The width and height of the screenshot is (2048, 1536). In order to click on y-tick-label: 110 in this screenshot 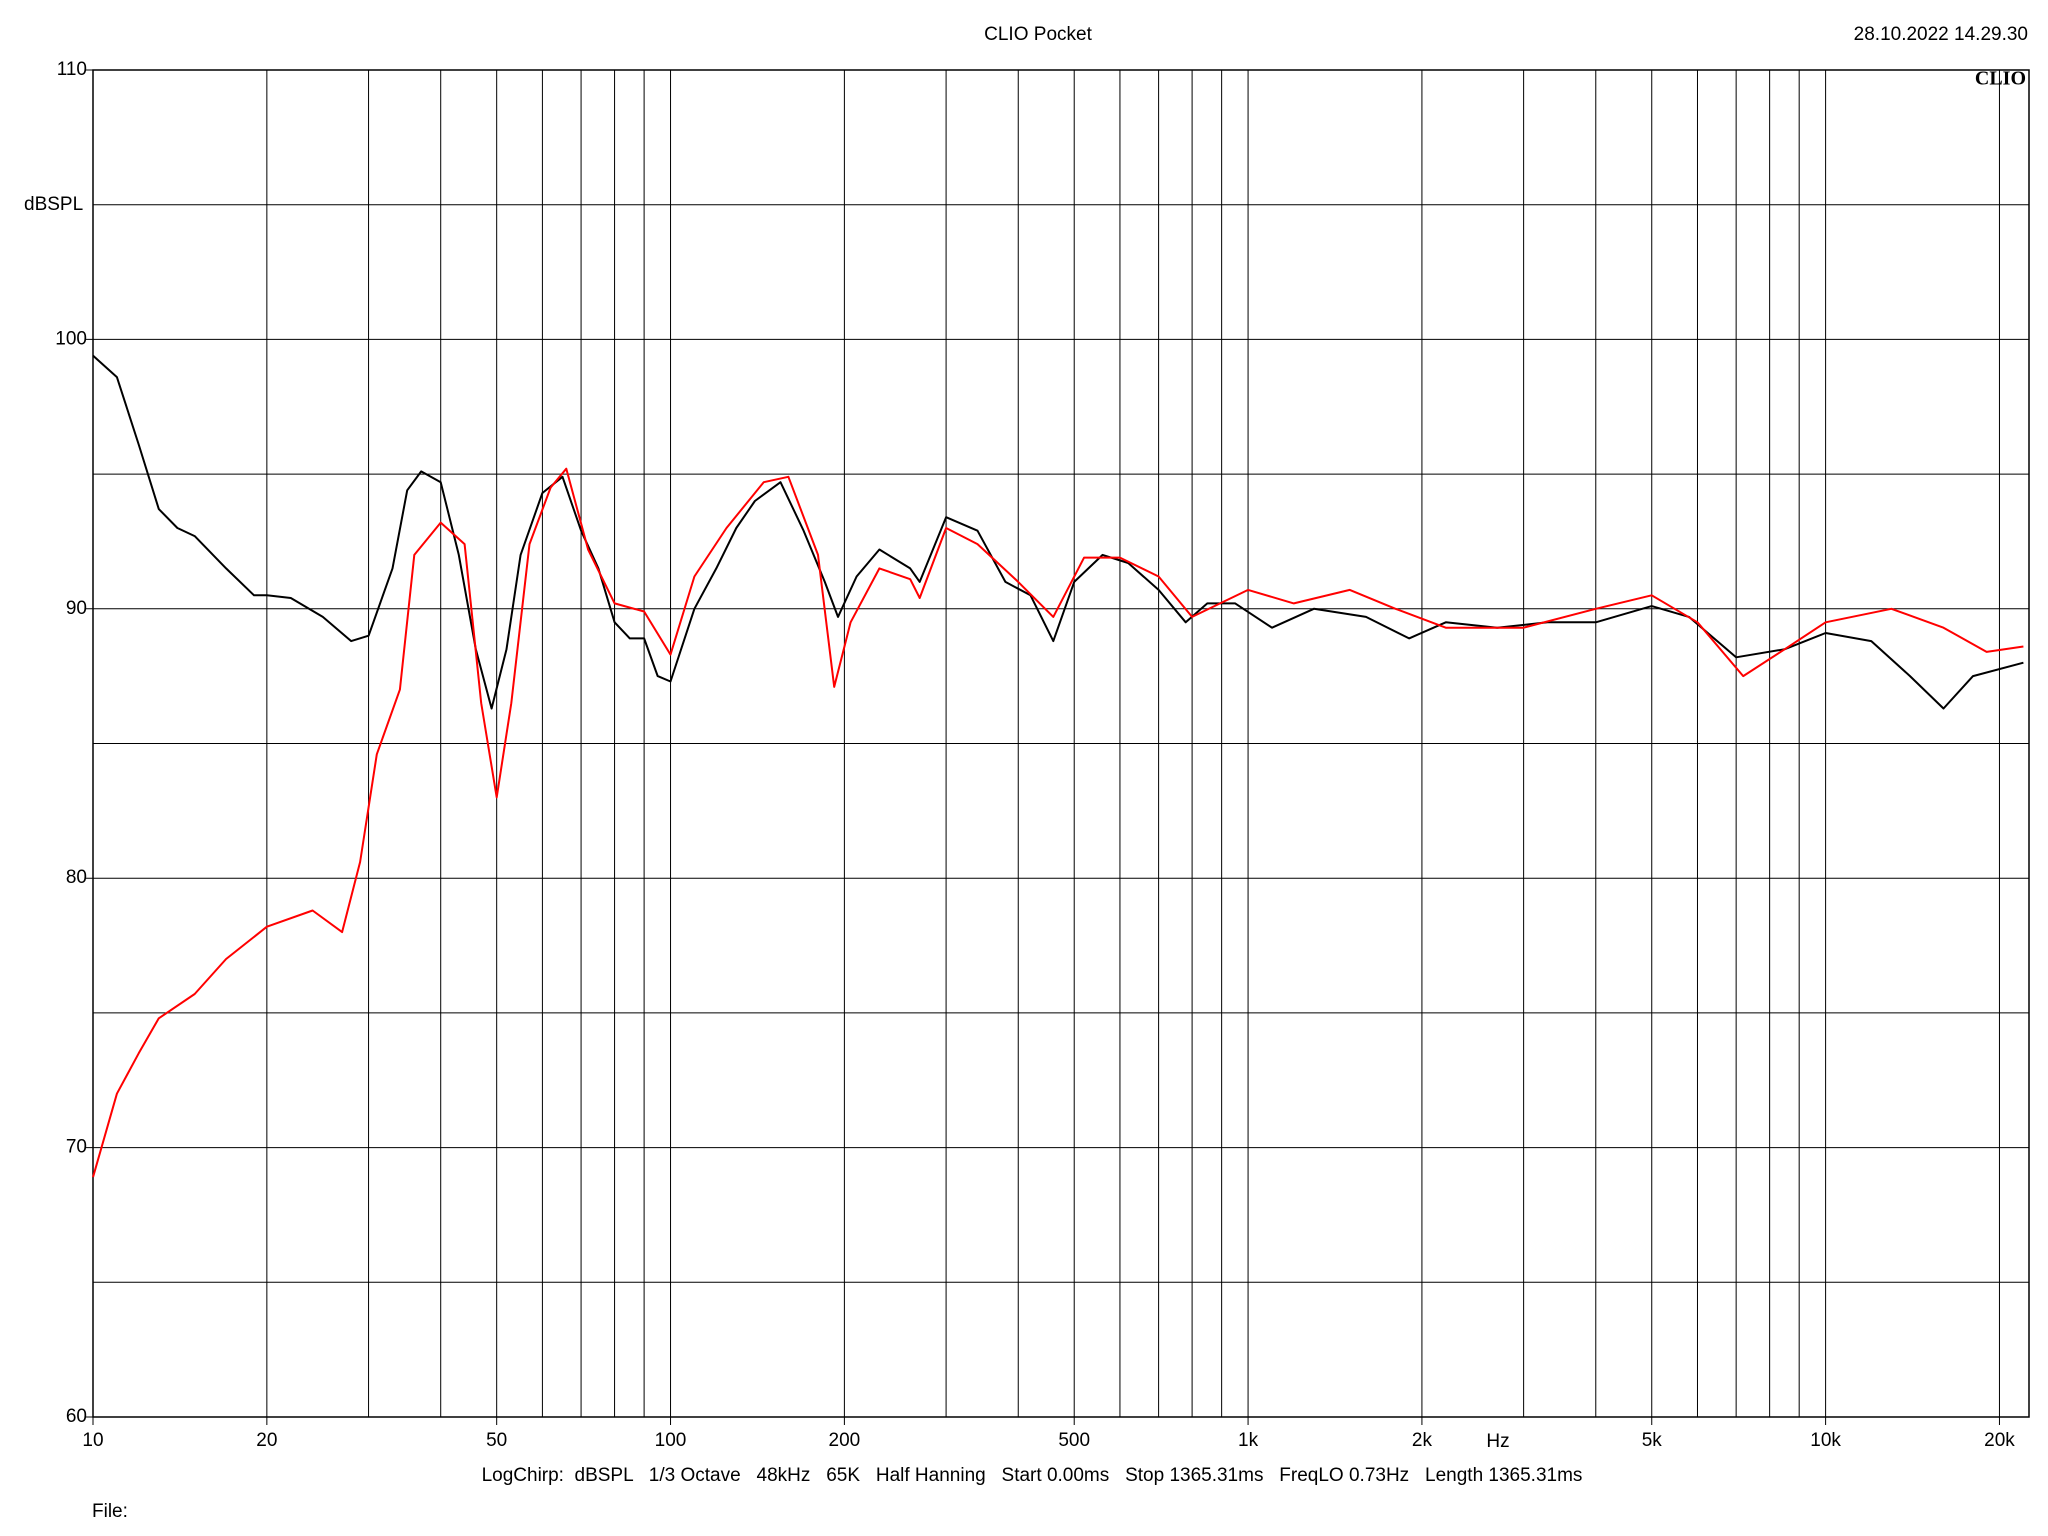, I will do `click(72, 69)`.